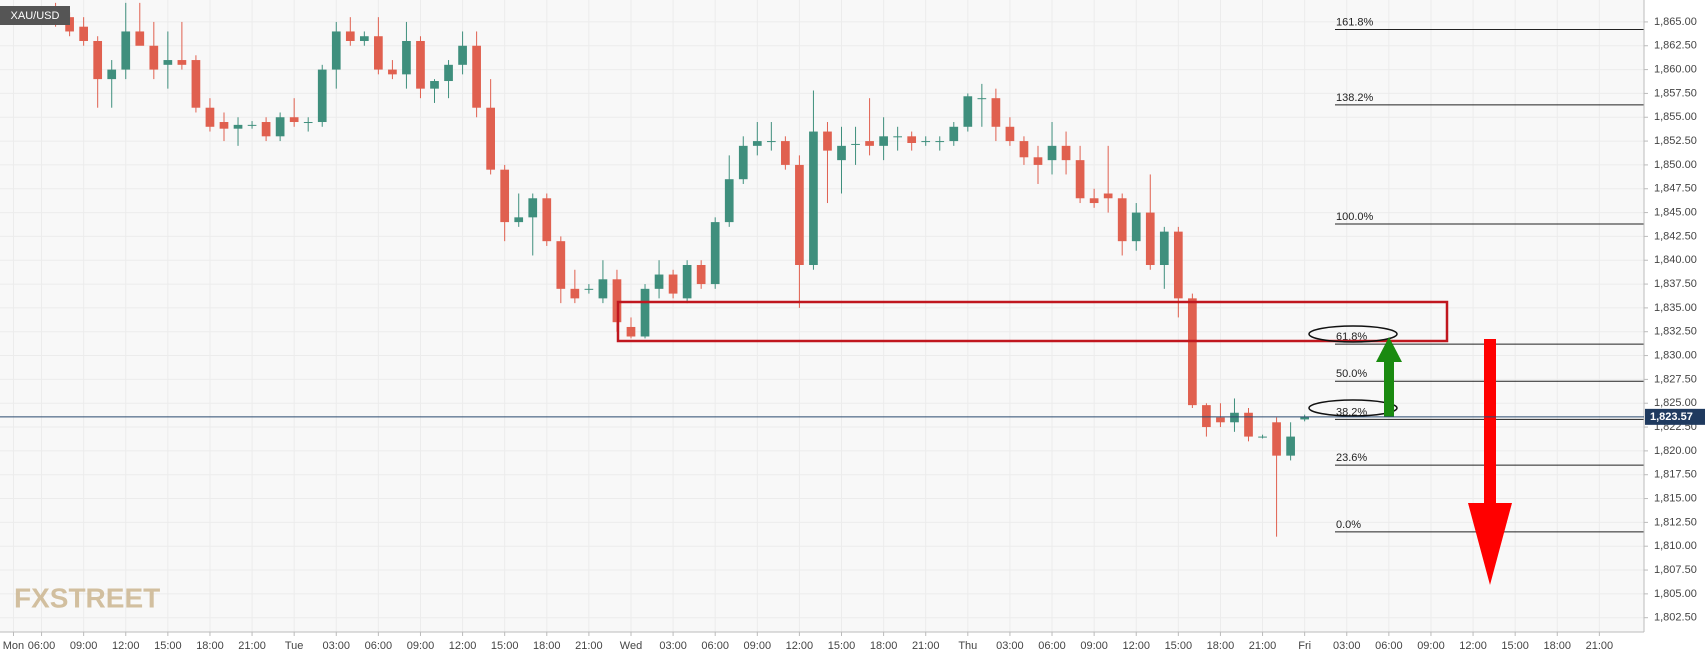  Describe the element at coordinates (13, 646) in the screenshot. I see `x-tick-label: Mon` at that location.